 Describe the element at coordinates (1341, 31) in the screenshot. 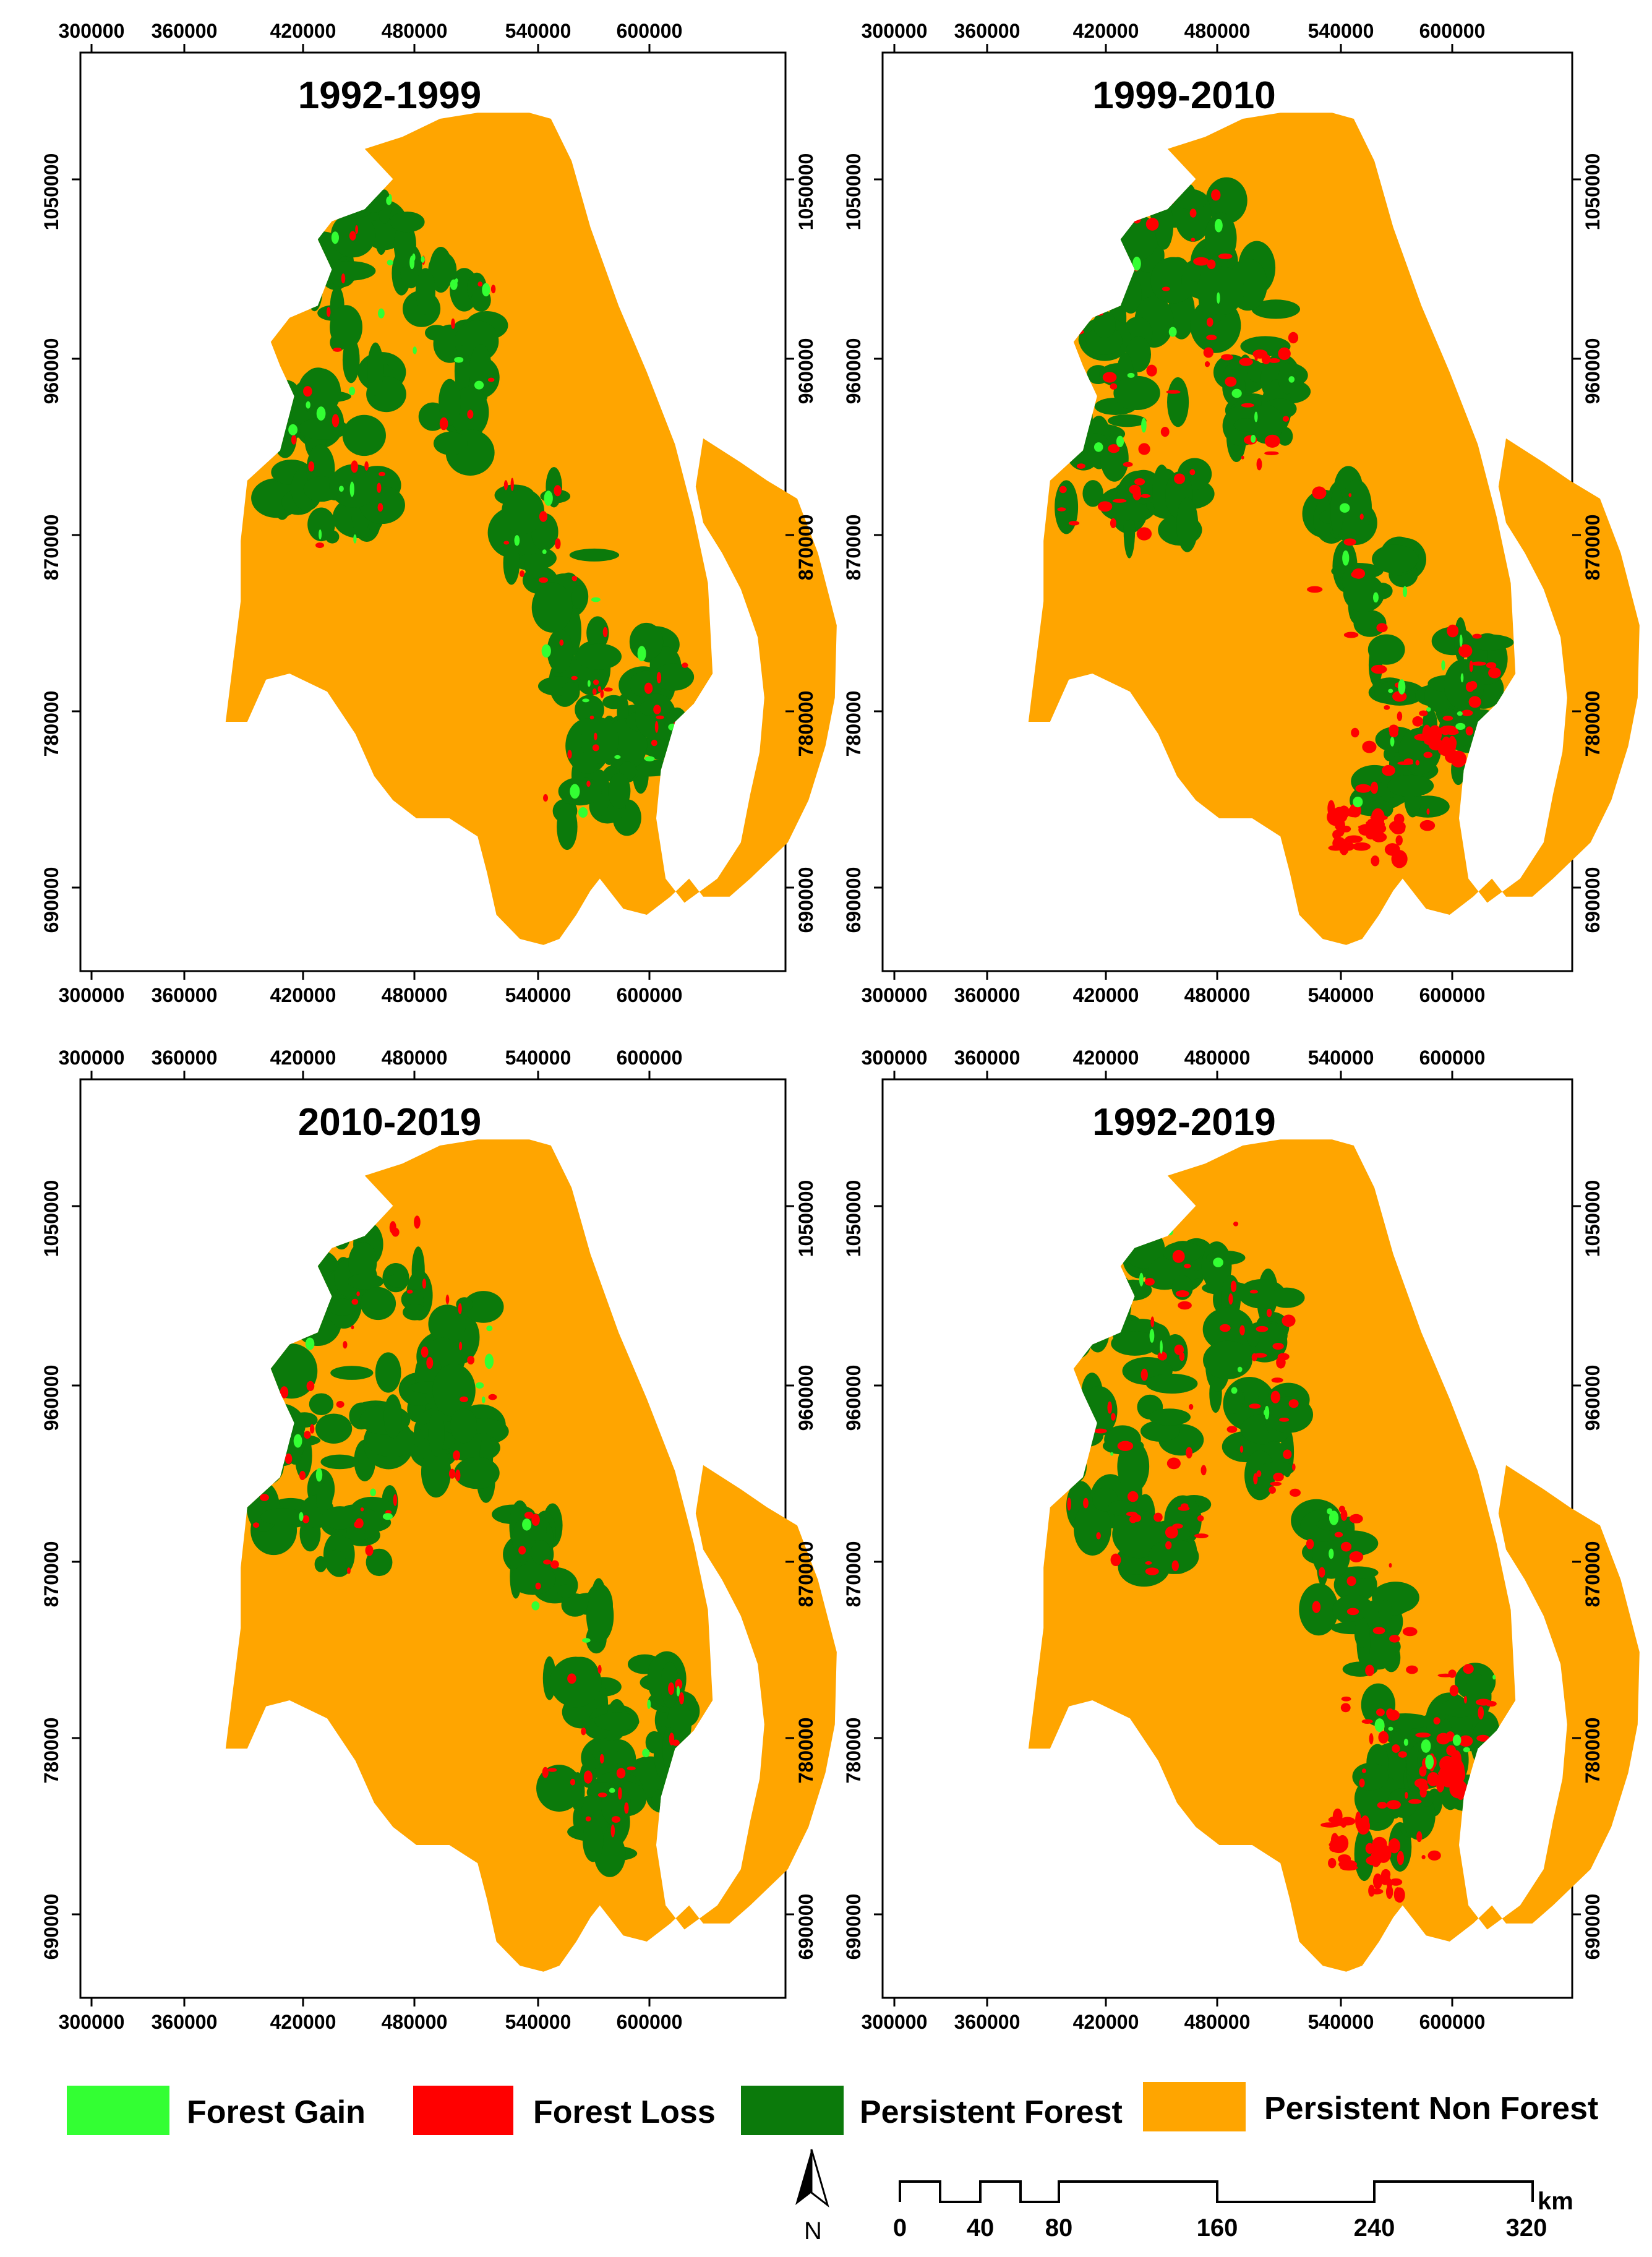

I see `x-tick-label-top: 540000` at that location.